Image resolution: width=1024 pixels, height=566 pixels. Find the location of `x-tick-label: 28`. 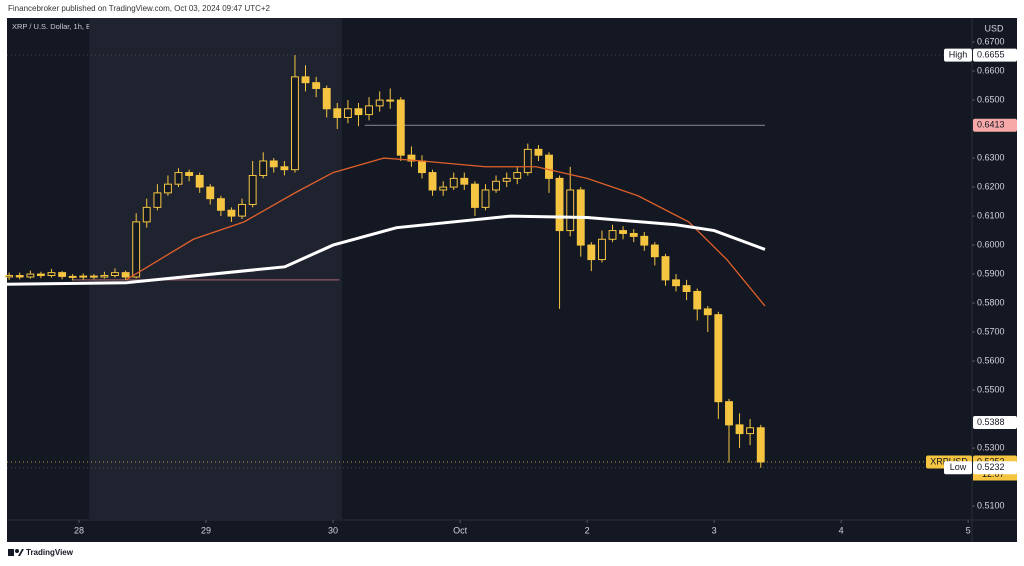

x-tick-label: 28 is located at coordinates (79, 530).